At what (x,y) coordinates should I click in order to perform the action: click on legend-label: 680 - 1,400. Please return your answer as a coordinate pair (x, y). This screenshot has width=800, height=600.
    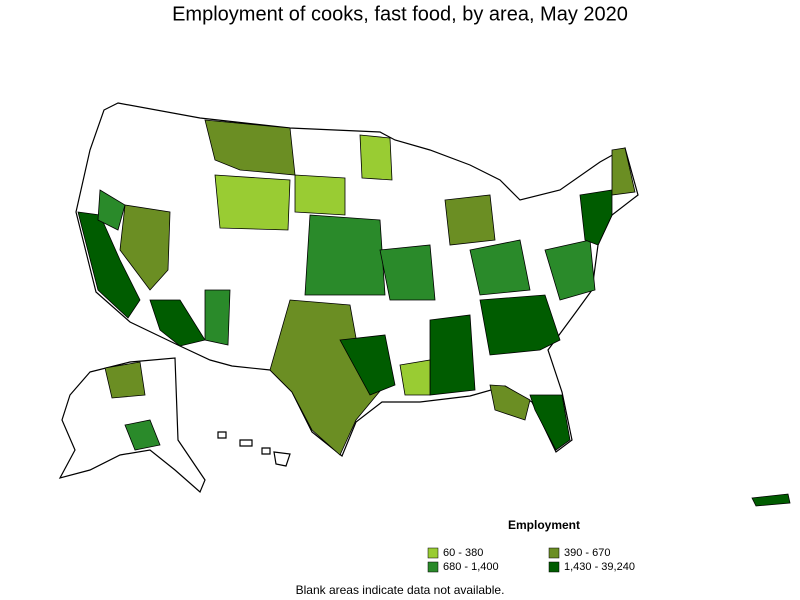
    Looking at the image, I should click on (471, 567).